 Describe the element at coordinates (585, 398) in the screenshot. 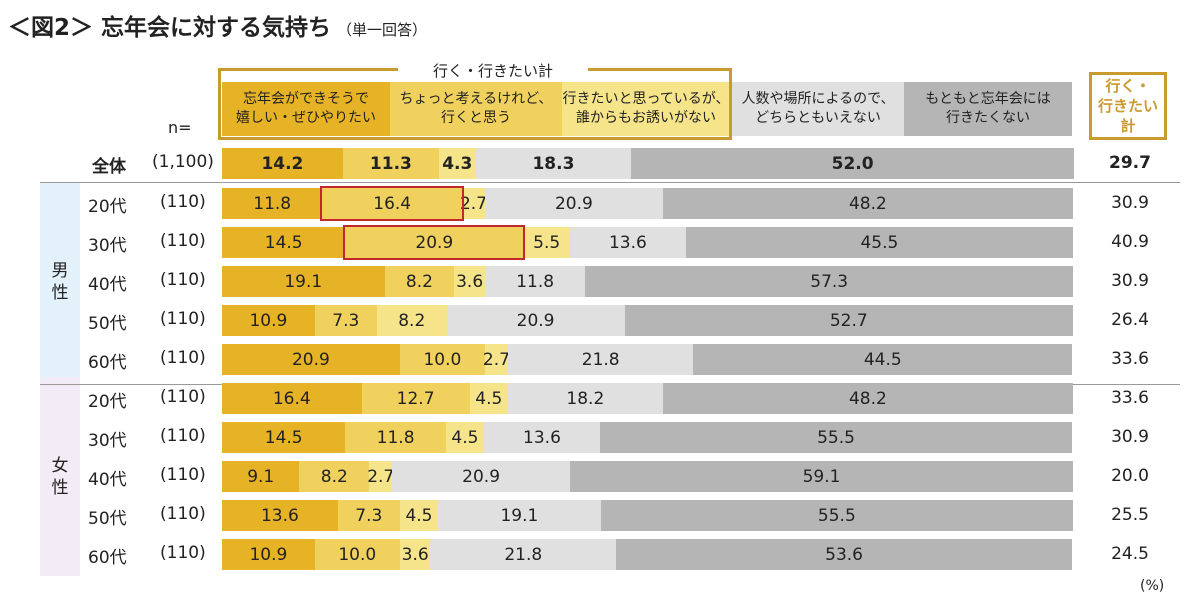

I see `bar-segment: 18.2` at that location.